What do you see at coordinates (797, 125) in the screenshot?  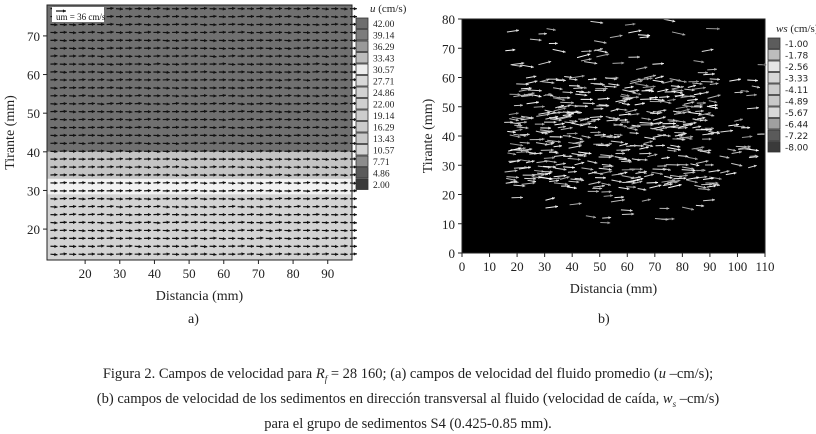 I see `colorbar-level-label: -6.44` at bounding box center [797, 125].